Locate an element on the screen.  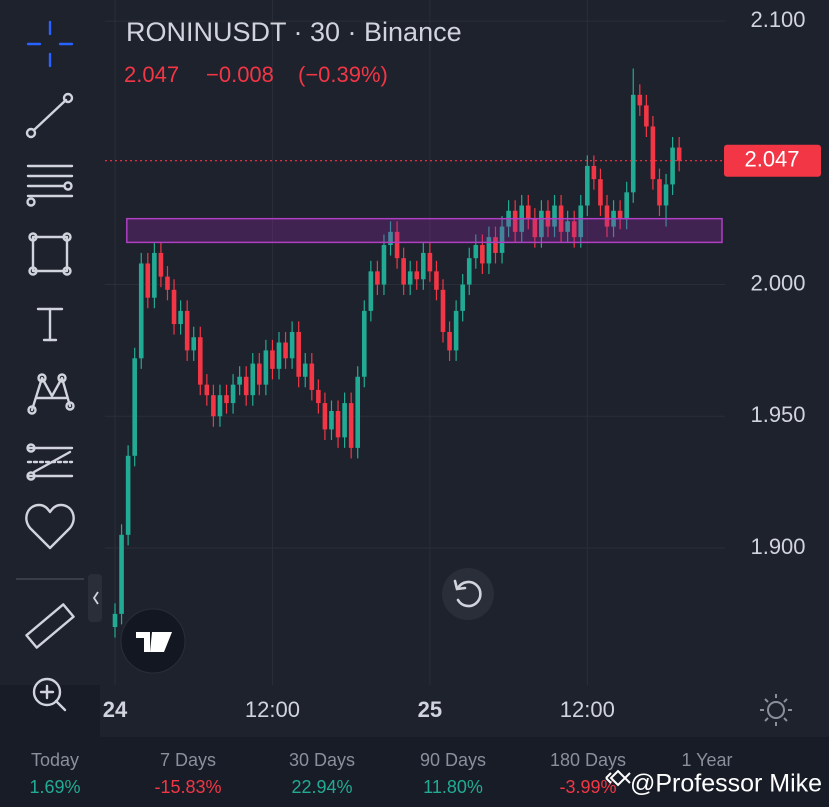
zoom-tool is located at coordinates (49, 694).